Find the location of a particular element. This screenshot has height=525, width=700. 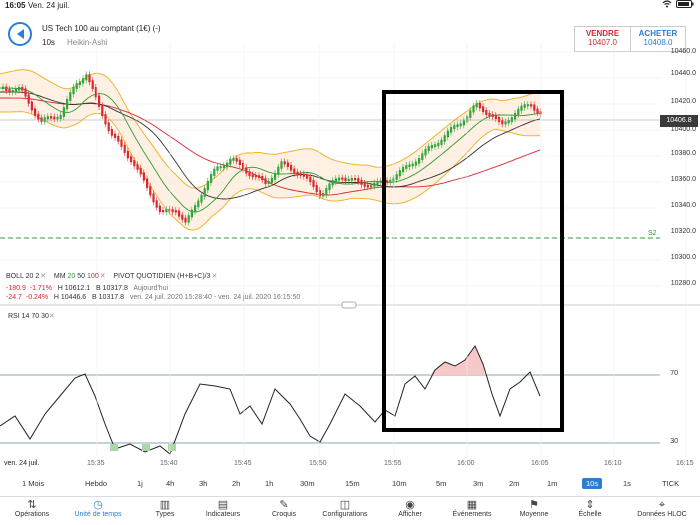

interval-tick: TICK is located at coordinates (671, 483).